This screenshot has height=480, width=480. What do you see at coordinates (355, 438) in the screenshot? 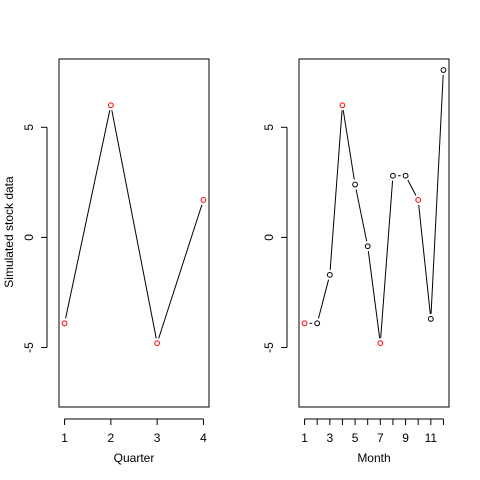
I see `x-tick-label: 5` at bounding box center [355, 438].